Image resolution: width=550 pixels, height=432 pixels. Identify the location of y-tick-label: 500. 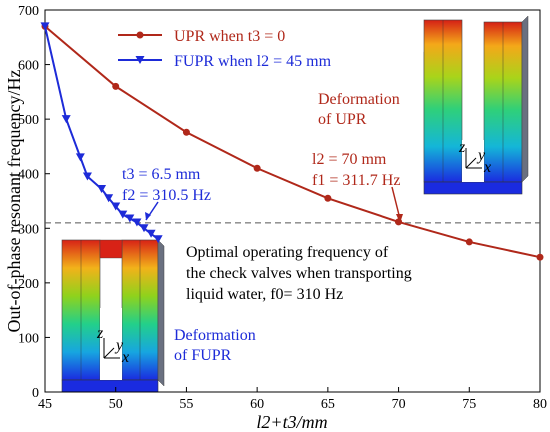
(28, 120).